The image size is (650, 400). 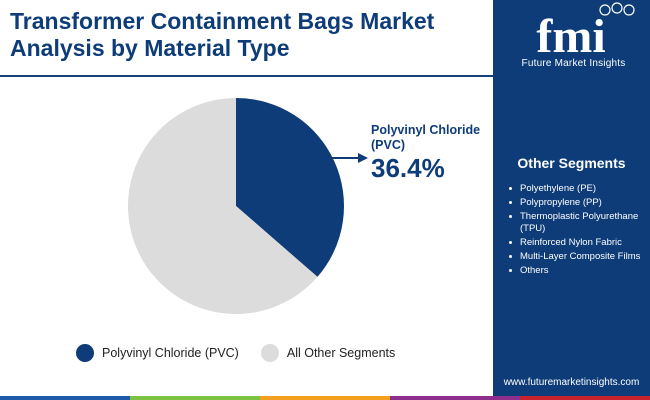 What do you see at coordinates (576, 271) in the screenshot?
I see `list-item: Others` at bounding box center [576, 271].